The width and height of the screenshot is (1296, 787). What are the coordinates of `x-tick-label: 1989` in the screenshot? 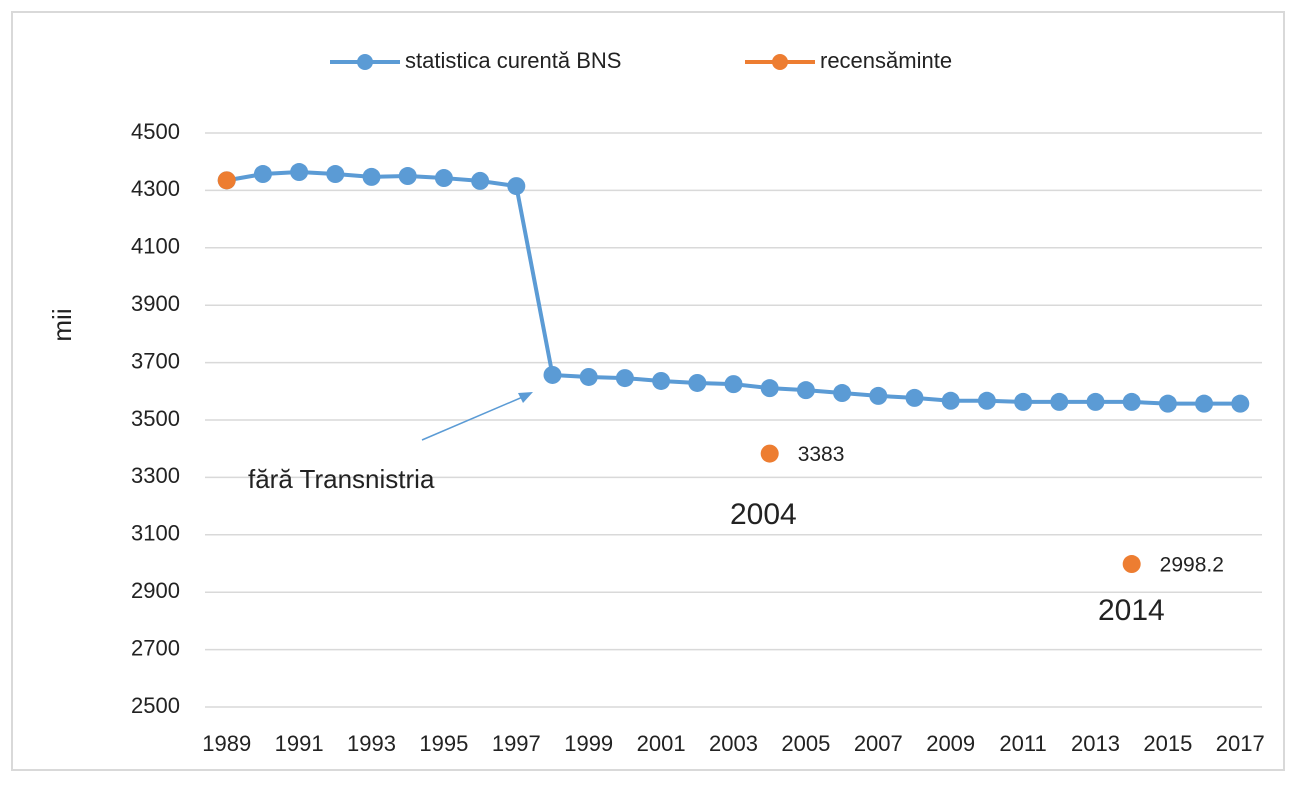 It's located at (226, 743).